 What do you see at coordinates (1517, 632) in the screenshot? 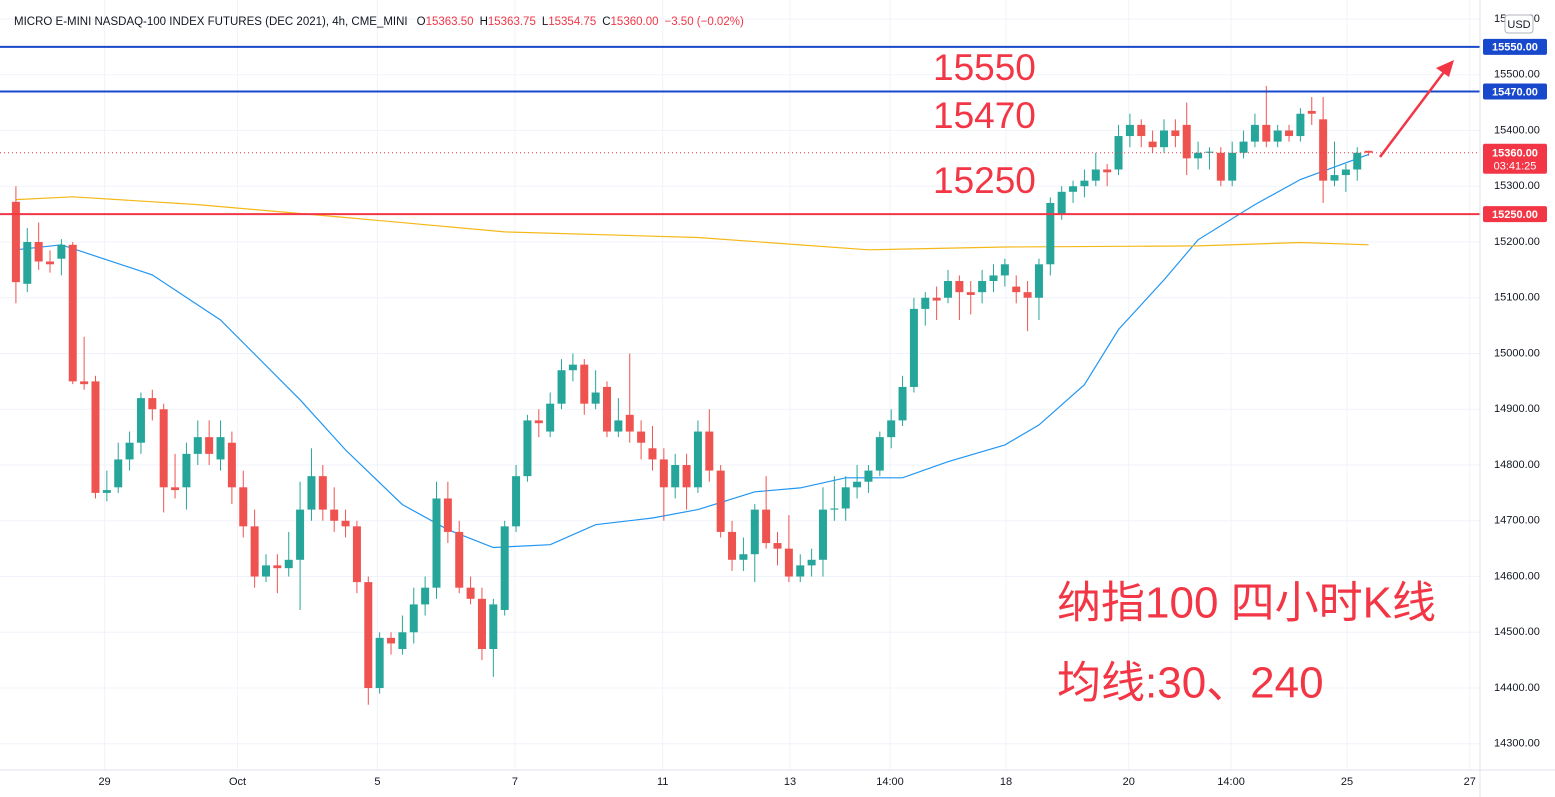
I see `y-tick-label: 14500.00` at bounding box center [1517, 632].